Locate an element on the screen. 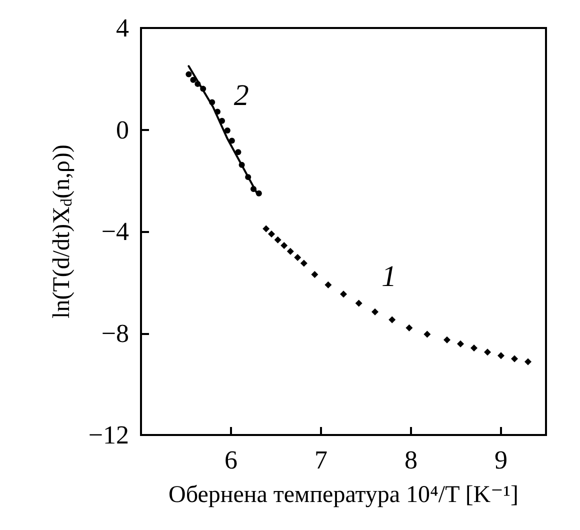 The width and height of the screenshot is (580, 530). y-tick-label: 4 is located at coordinates (122, 28).